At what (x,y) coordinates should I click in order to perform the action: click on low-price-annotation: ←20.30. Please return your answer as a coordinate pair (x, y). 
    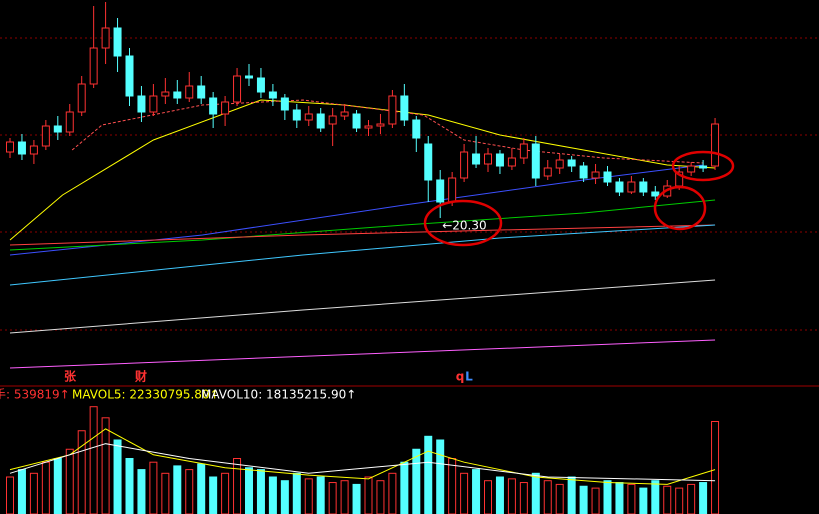
    Looking at the image, I should click on (464, 226).